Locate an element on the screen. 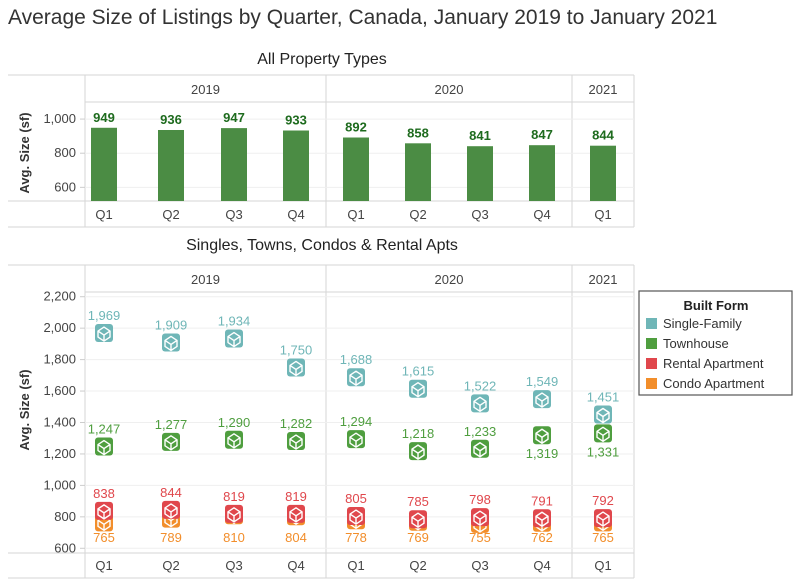 The width and height of the screenshot is (800, 581). y-tick-label: 2,200 is located at coordinates (59, 296).